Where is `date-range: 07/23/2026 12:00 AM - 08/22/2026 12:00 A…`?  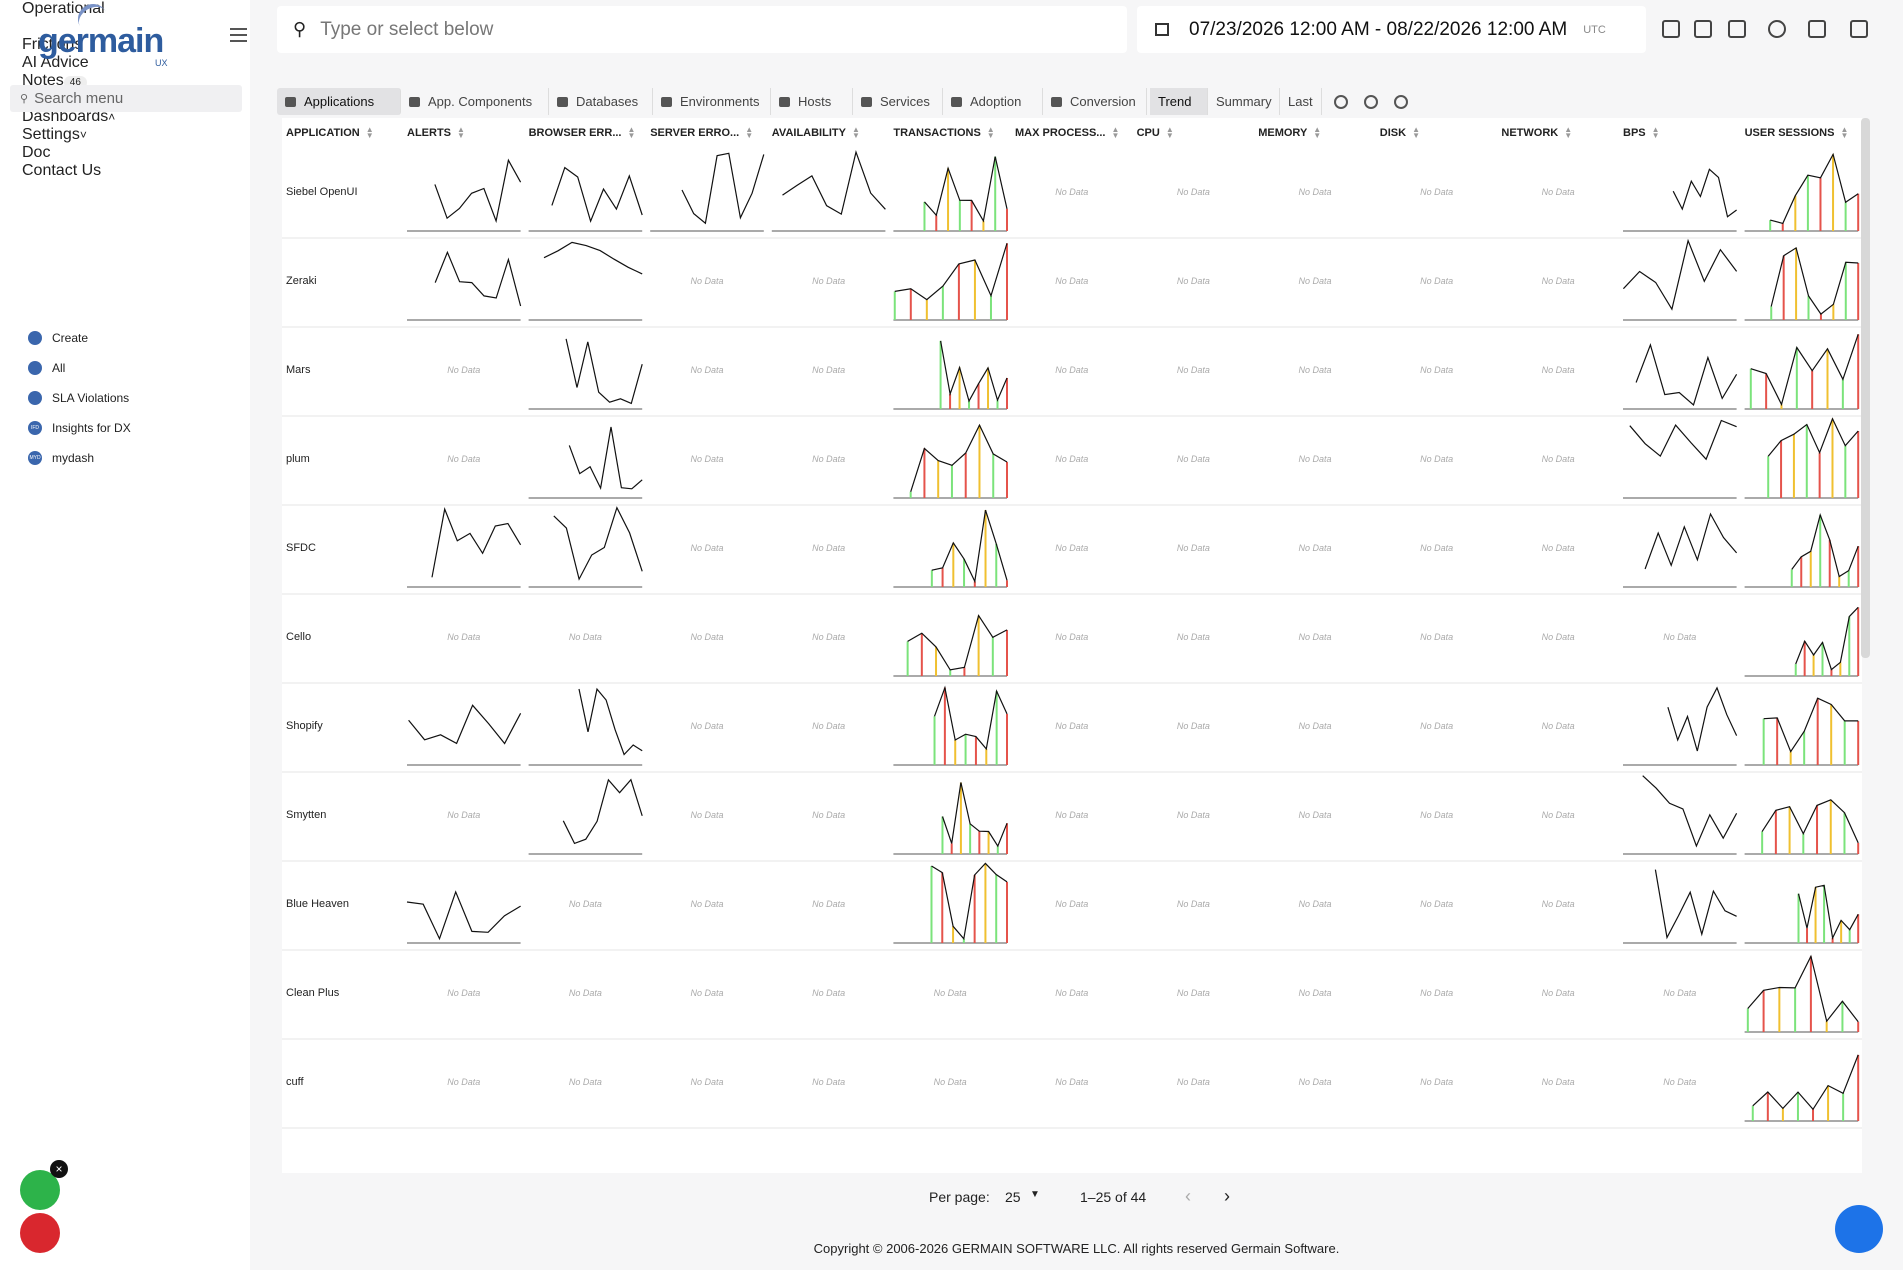
date-range: 07/23/2026 12:00 AM - 08/22/2026 12:00 A… is located at coordinates (1378, 29).